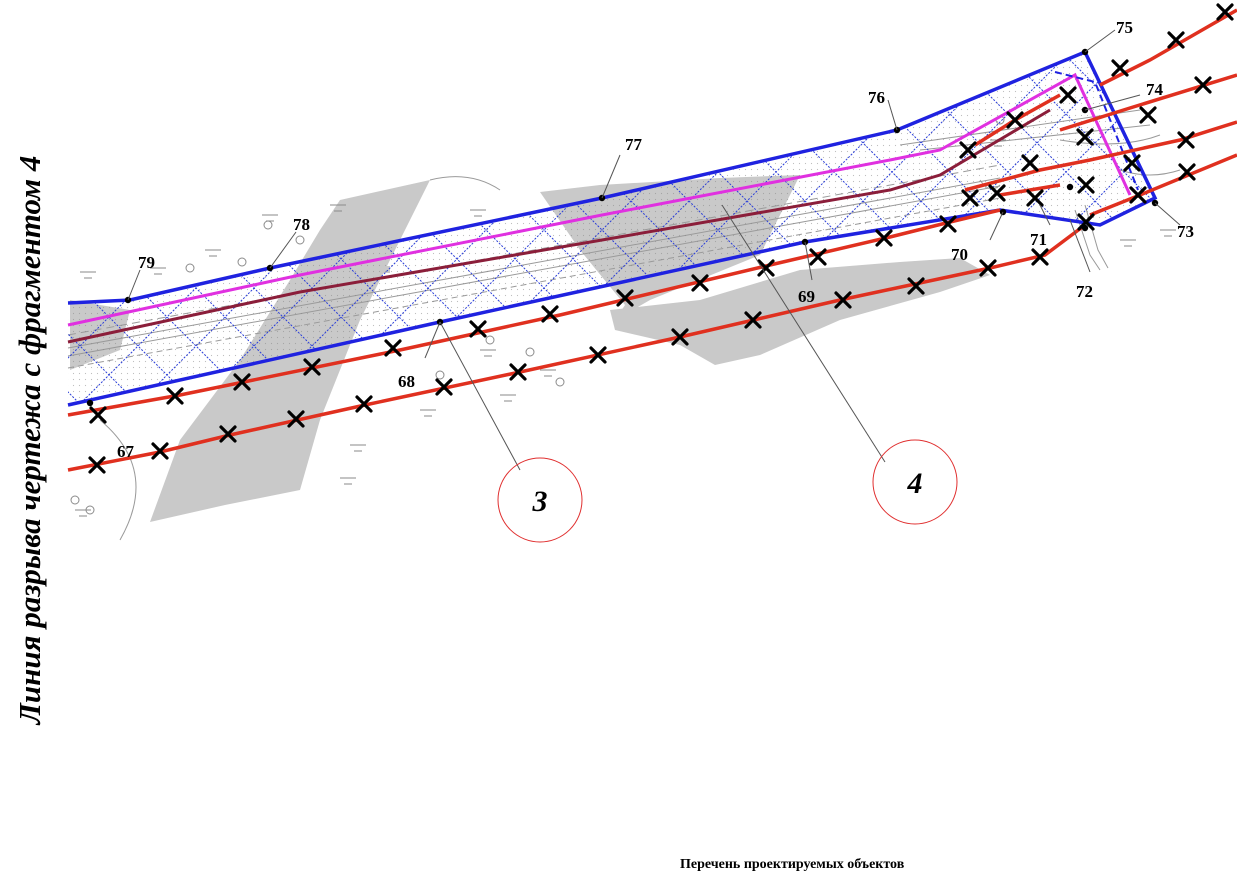  Describe the element at coordinates (1084, 291) in the screenshot. I see `point-label-72: 72` at that location.